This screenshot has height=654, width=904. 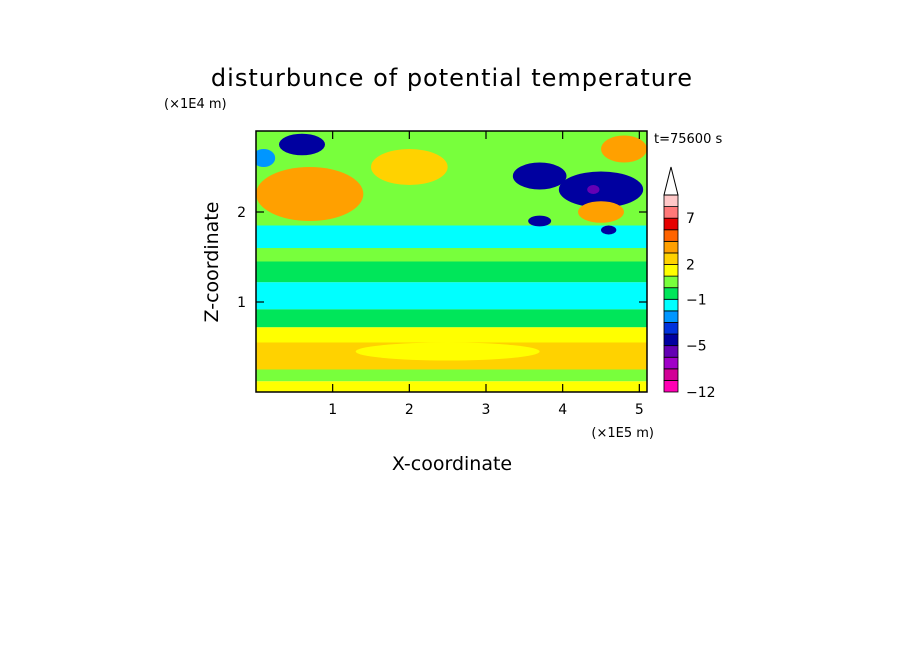 I want to click on x-tick-label-4: 5, so click(x=639, y=410).